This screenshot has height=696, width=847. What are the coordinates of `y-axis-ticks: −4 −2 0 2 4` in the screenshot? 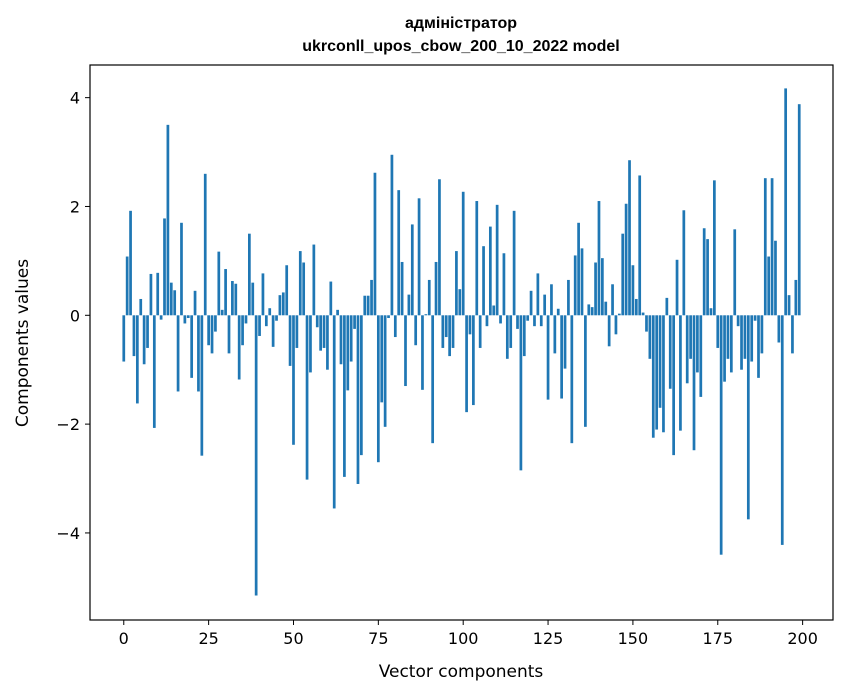 It's located at (73, 316).